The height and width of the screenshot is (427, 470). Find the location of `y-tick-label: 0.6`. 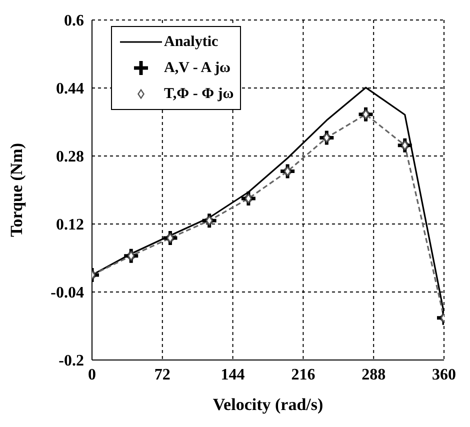

y-tick-label: 0.6 is located at coordinates (74, 21).